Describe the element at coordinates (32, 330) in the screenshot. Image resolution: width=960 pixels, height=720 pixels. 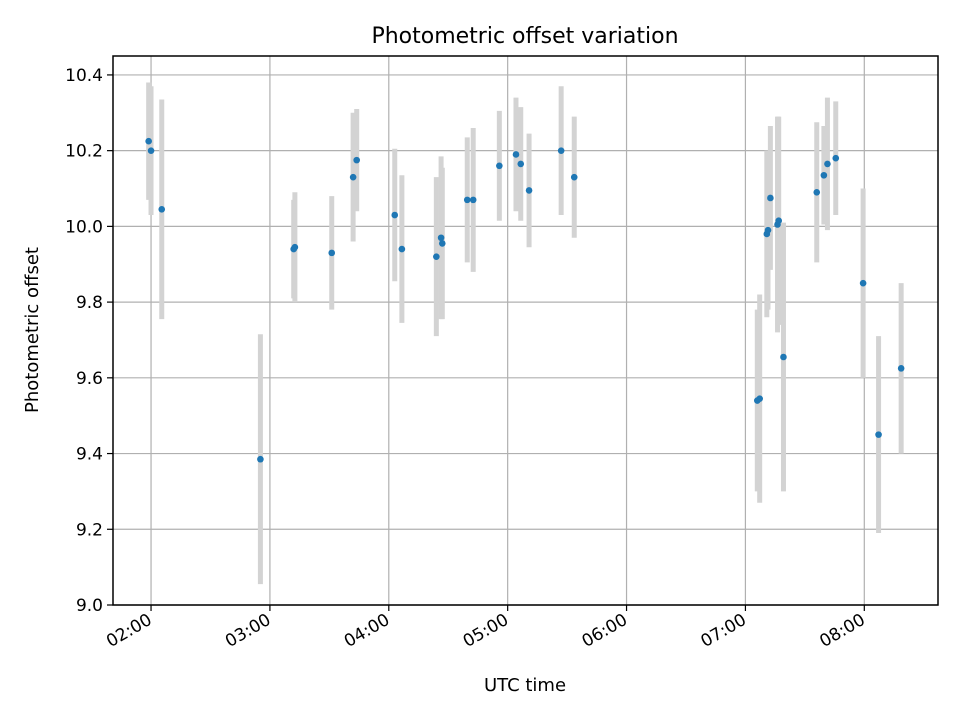
I see `y-axis-label: Photometric offset` at that location.